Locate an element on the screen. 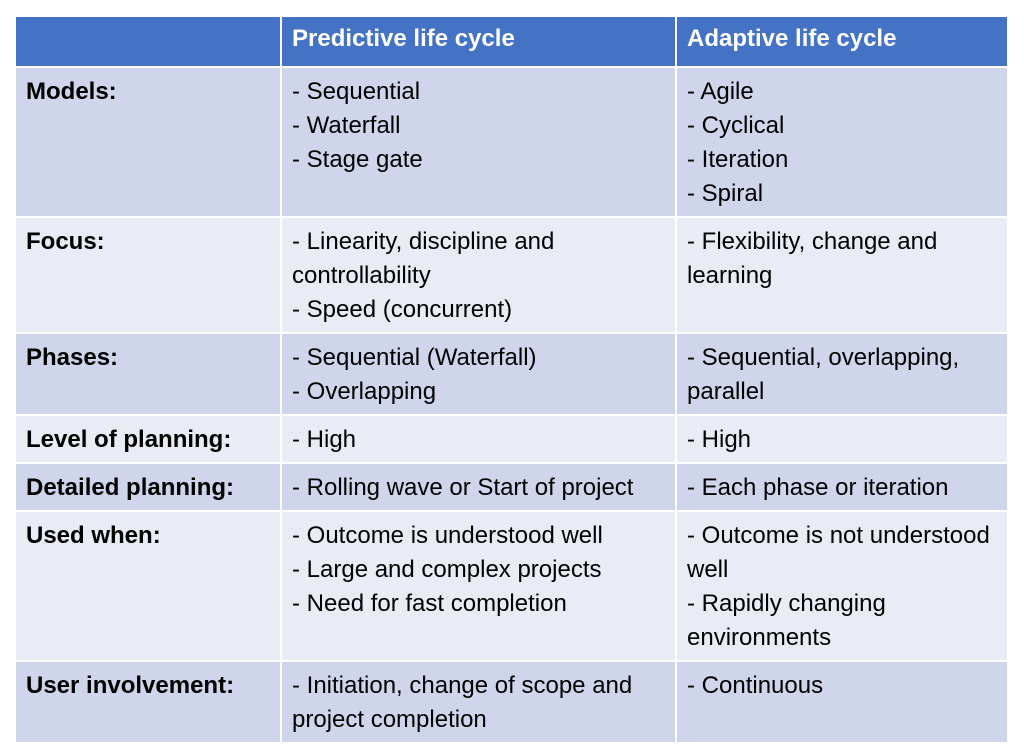  predictive-cell: - Rolling wave or Start of project is located at coordinates (478, 487).